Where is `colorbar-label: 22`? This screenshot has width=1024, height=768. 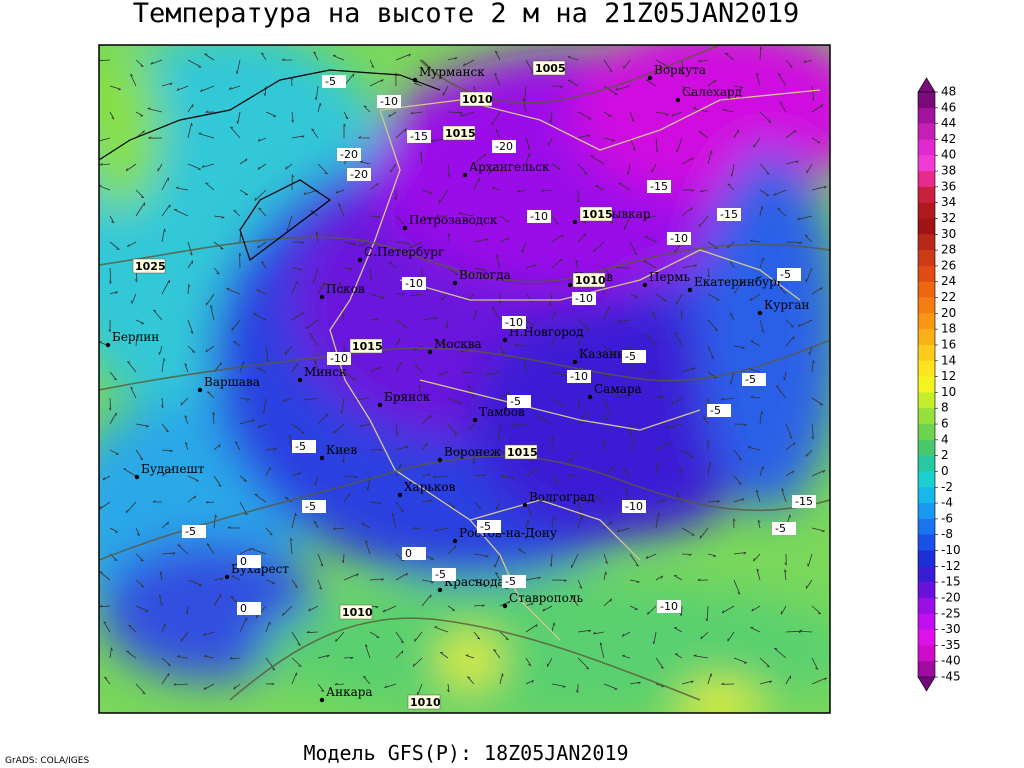 colorbar-label: 22 is located at coordinates (948, 297).